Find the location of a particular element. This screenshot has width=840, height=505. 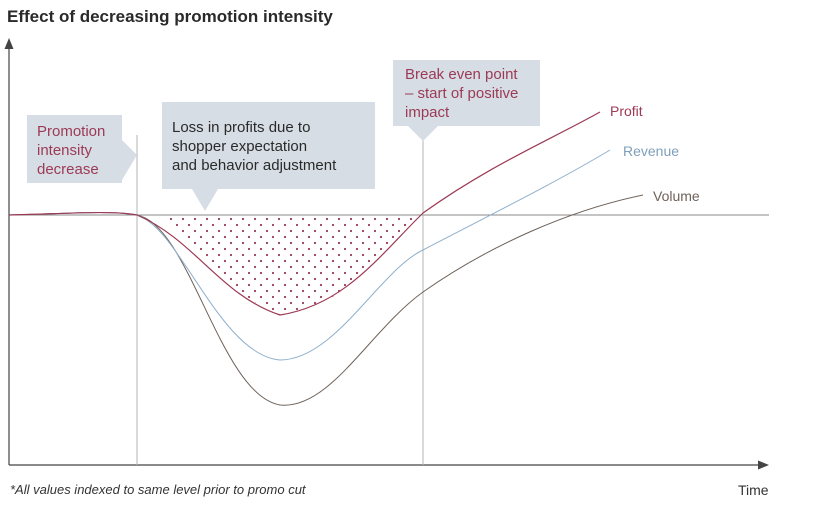

series-label-revenue: Revenue is located at coordinates (651, 151).